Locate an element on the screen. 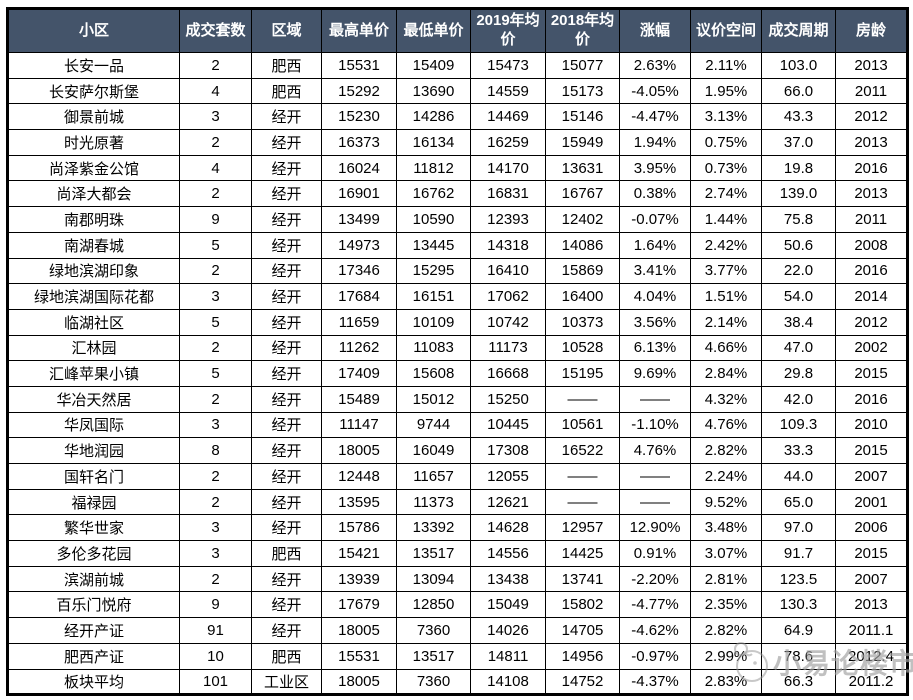 The height and width of the screenshot is (700, 913). cell-change: -4.47% is located at coordinates (655, 117).